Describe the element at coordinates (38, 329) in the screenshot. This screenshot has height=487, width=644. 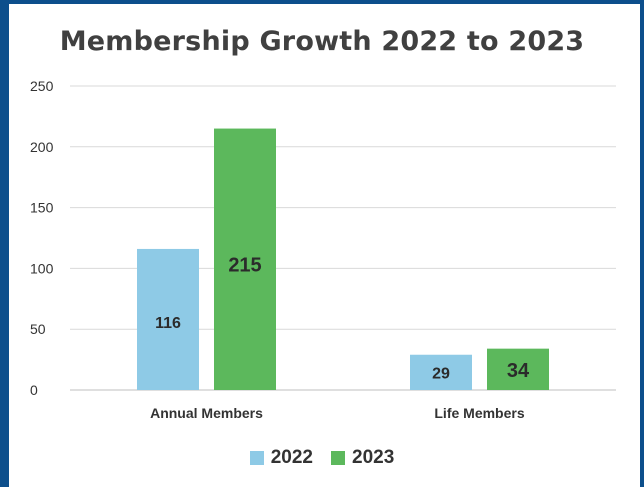
I see `y-tick-label: 50` at that location.